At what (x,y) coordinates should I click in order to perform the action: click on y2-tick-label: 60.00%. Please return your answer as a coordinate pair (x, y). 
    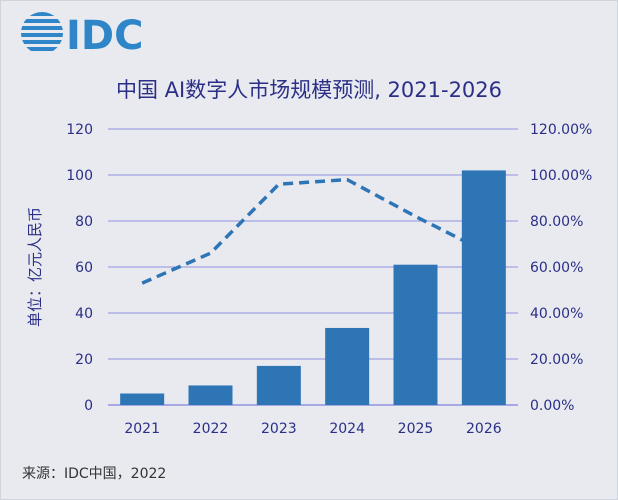
    Looking at the image, I should click on (556, 268).